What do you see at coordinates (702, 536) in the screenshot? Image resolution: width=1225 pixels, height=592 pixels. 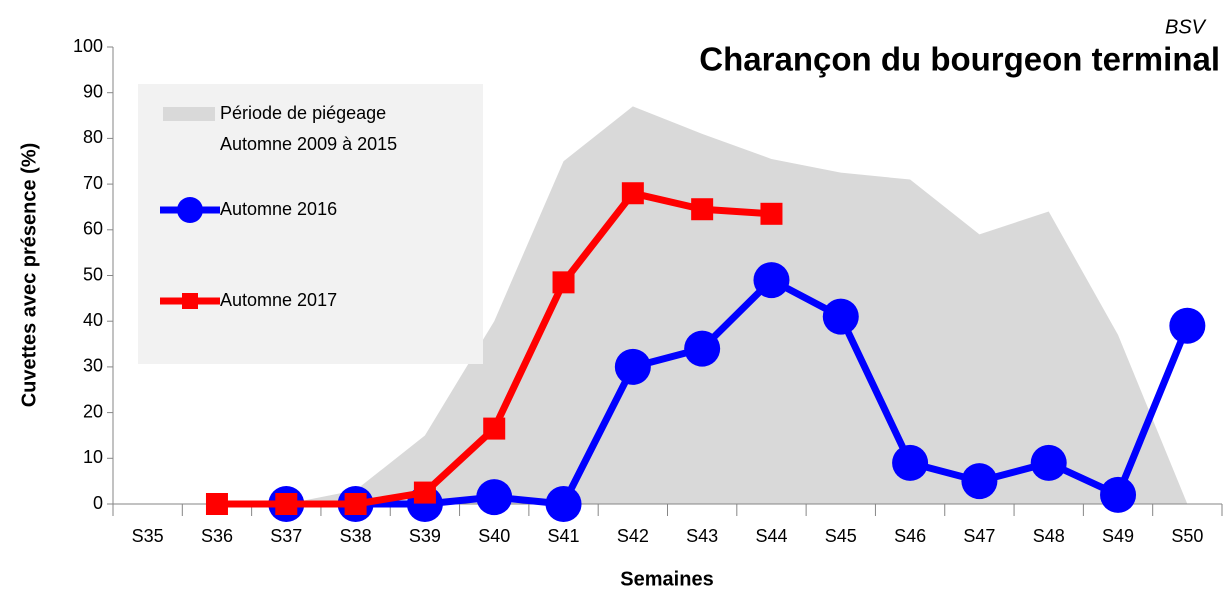 I see `x-tick-label: S43` at bounding box center [702, 536].